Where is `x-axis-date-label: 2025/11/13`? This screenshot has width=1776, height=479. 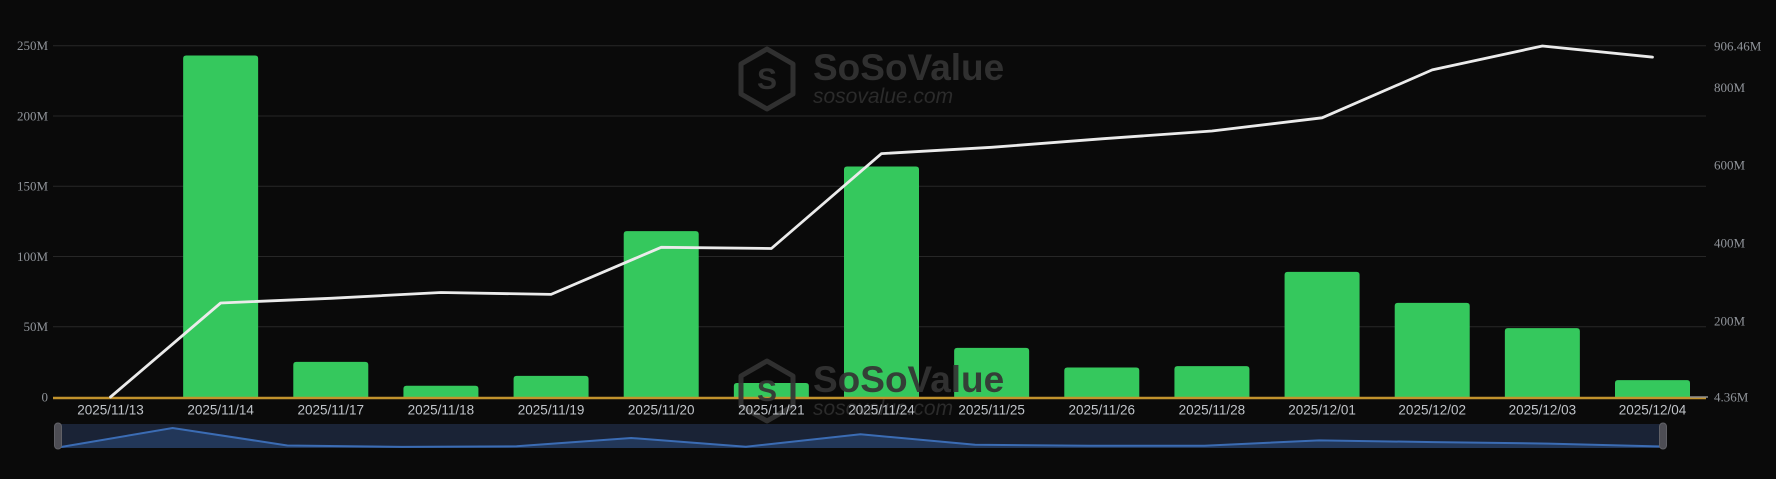 x-axis-date-label: 2025/11/13 is located at coordinates (110, 410).